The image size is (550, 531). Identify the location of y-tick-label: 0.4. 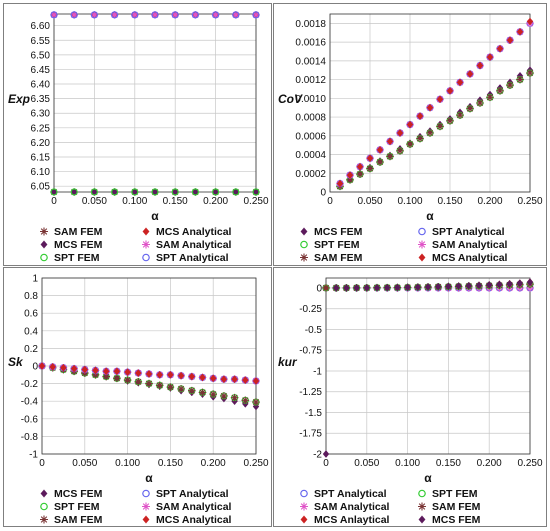
(31, 331).